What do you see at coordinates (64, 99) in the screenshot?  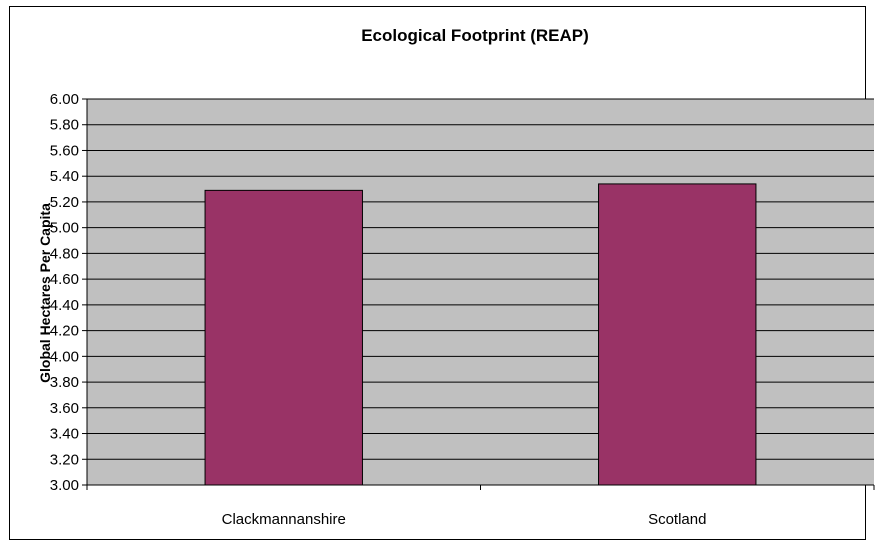 I see `y-tick-label: 6.00` at bounding box center [64, 99].